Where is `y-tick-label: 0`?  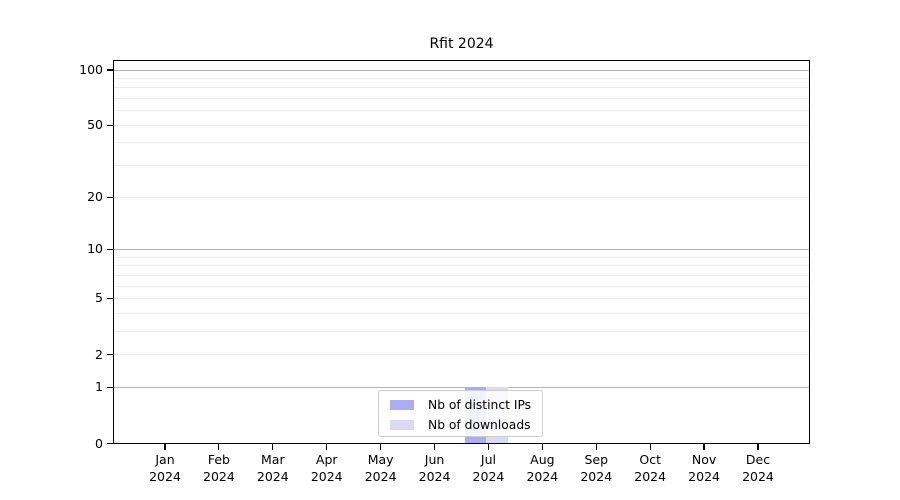
y-tick-label: 0 is located at coordinates (99, 443).